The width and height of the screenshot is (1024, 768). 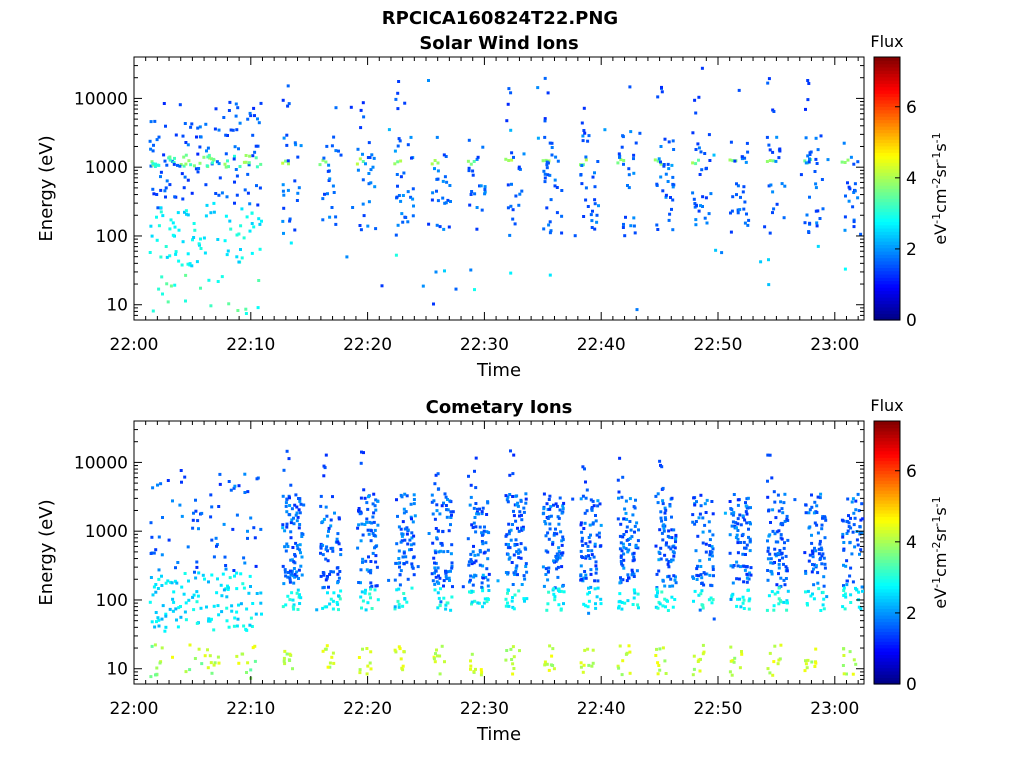 What do you see at coordinates (718, 709) in the screenshot?
I see `x-tick-label: 22:50` at bounding box center [718, 709].